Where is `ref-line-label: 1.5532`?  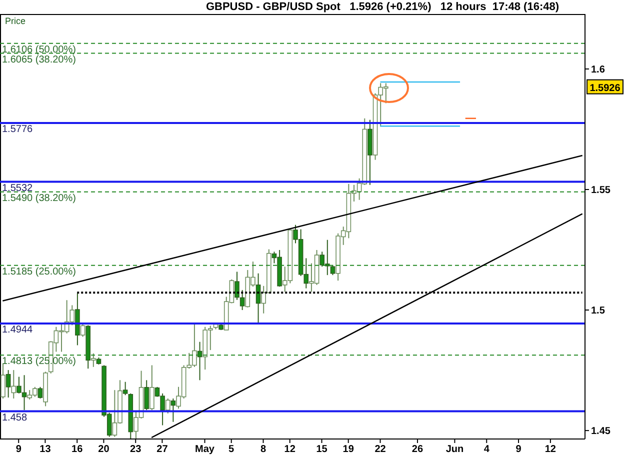
ref-line-label: 1.5532 is located at coordinates (18, 188).